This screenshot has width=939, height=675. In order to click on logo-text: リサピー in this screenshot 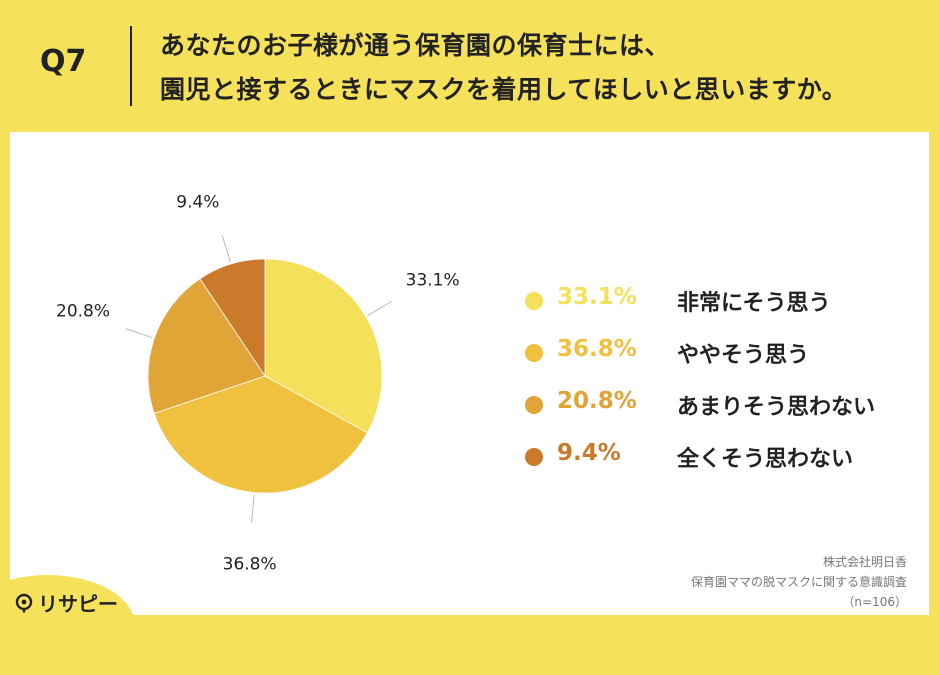, I will do `click(78, 604)`.